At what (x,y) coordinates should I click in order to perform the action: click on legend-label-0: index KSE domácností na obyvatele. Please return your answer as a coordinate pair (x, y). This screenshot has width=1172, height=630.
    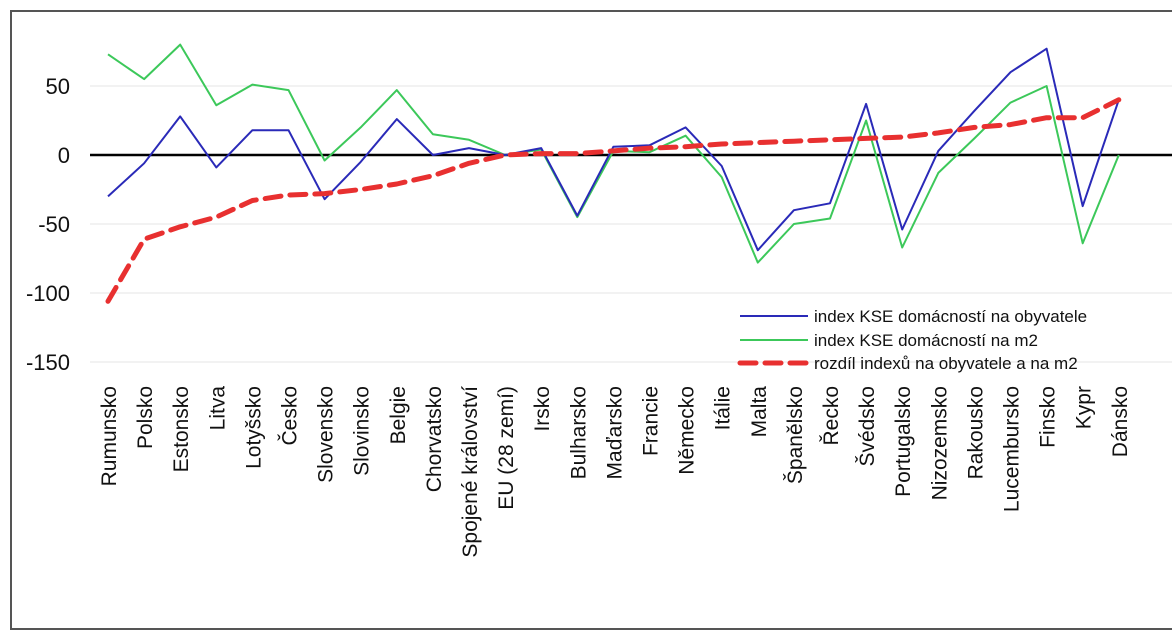
    Looking at the image, I should click on (950, 316).